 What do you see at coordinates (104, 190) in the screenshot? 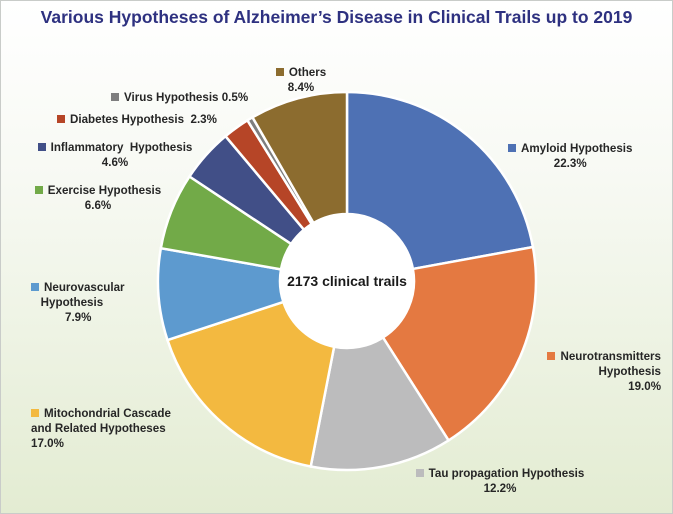
I see `label-exercise-name: Exercise Hypothesis` at bounding box center [104, 190].